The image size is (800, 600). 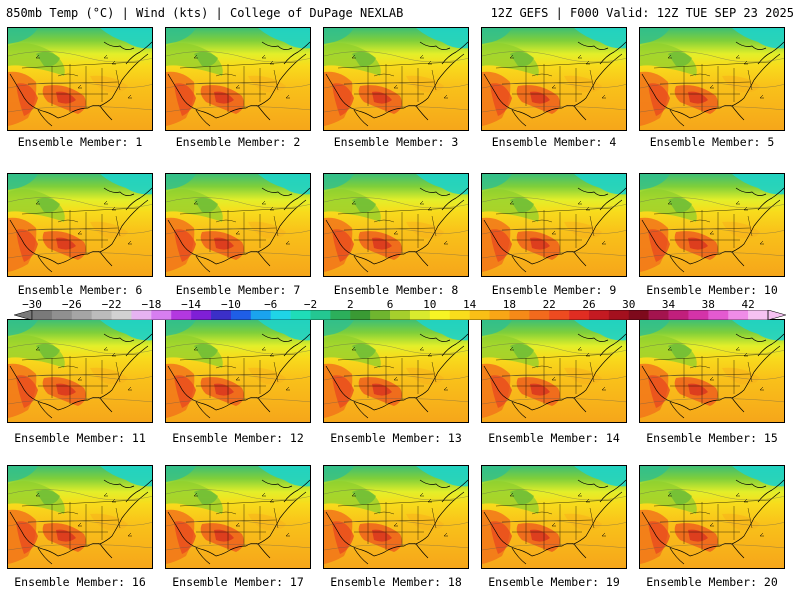 What do you see at coordinates (80, 438) in the screenshot?
I see `ensemble-member-label: Ensemble Member: 11` at bounding box center [80, 438].